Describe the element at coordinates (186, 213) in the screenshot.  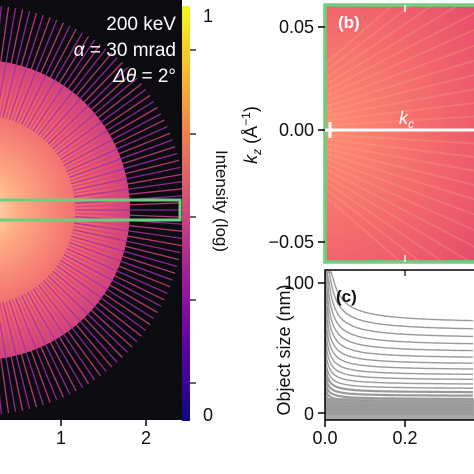
I see `colorbar-gradient` at that location.